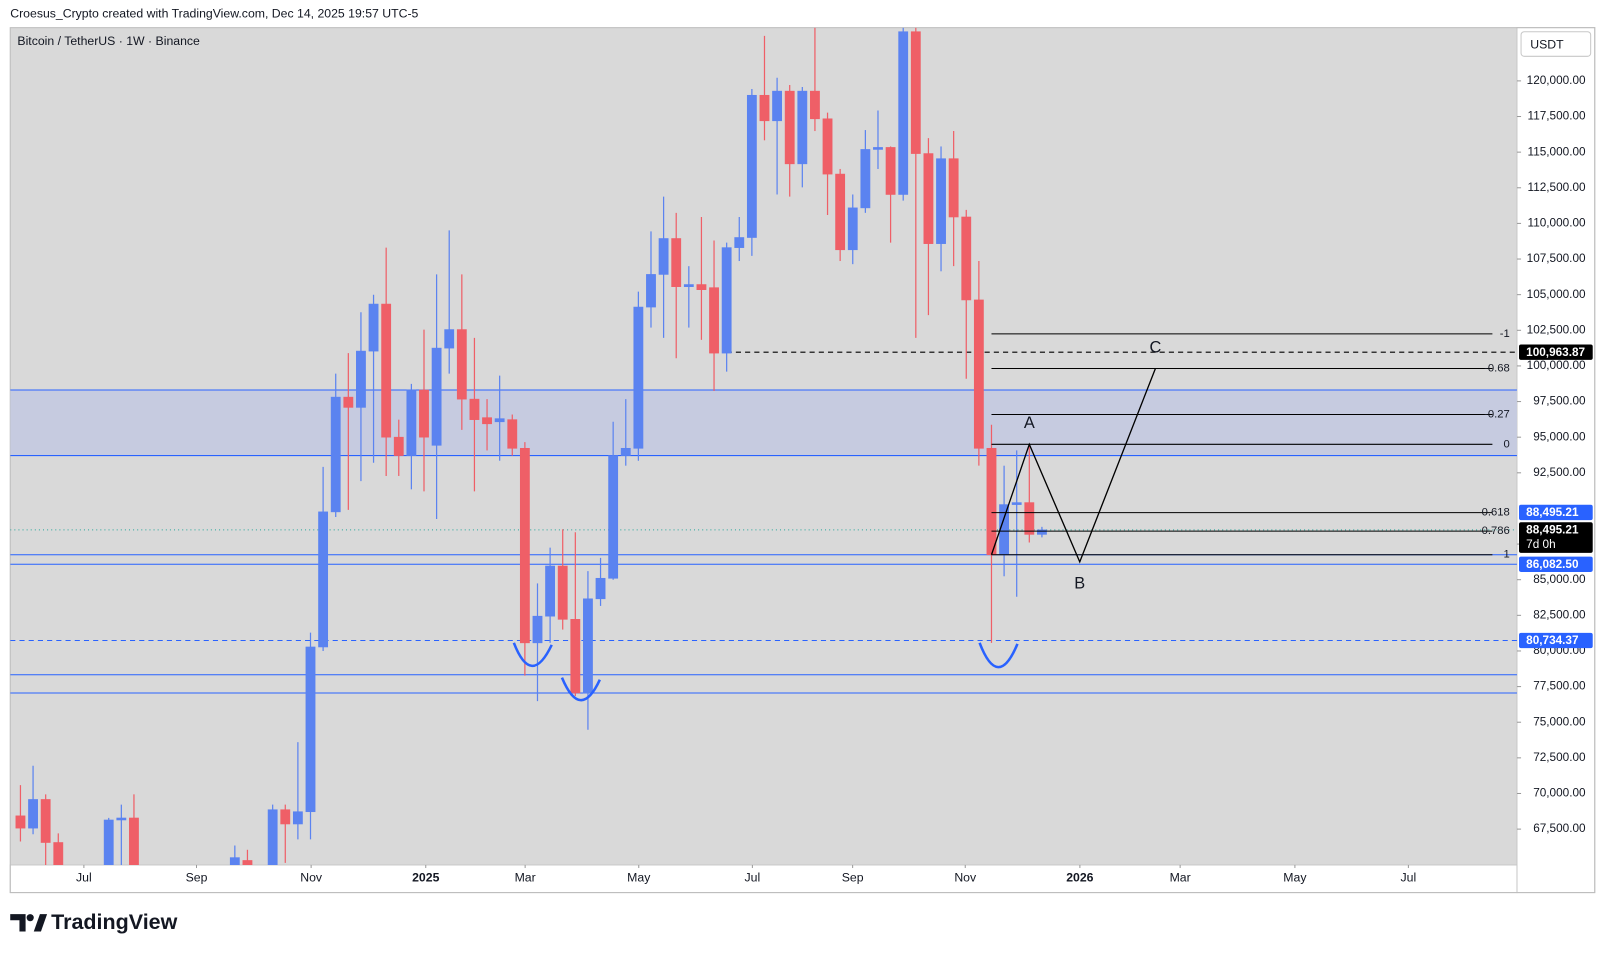 The width and height of the screenshot is (1605, 953). What do you see at coordinates (1079, 584) in the screenshot?
I see `wave-label: B` at bounding box center [1079, 584].